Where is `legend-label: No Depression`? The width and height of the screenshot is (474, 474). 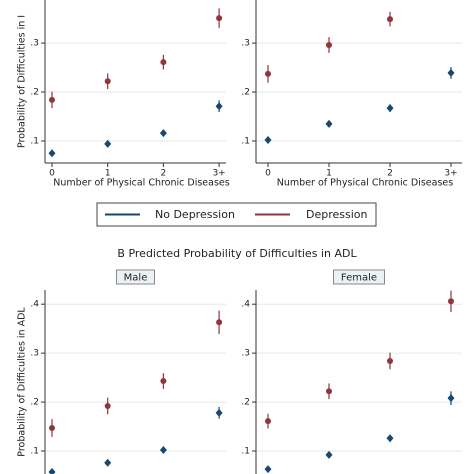
legend-label: No Depression is located at coordinates (195, 214).